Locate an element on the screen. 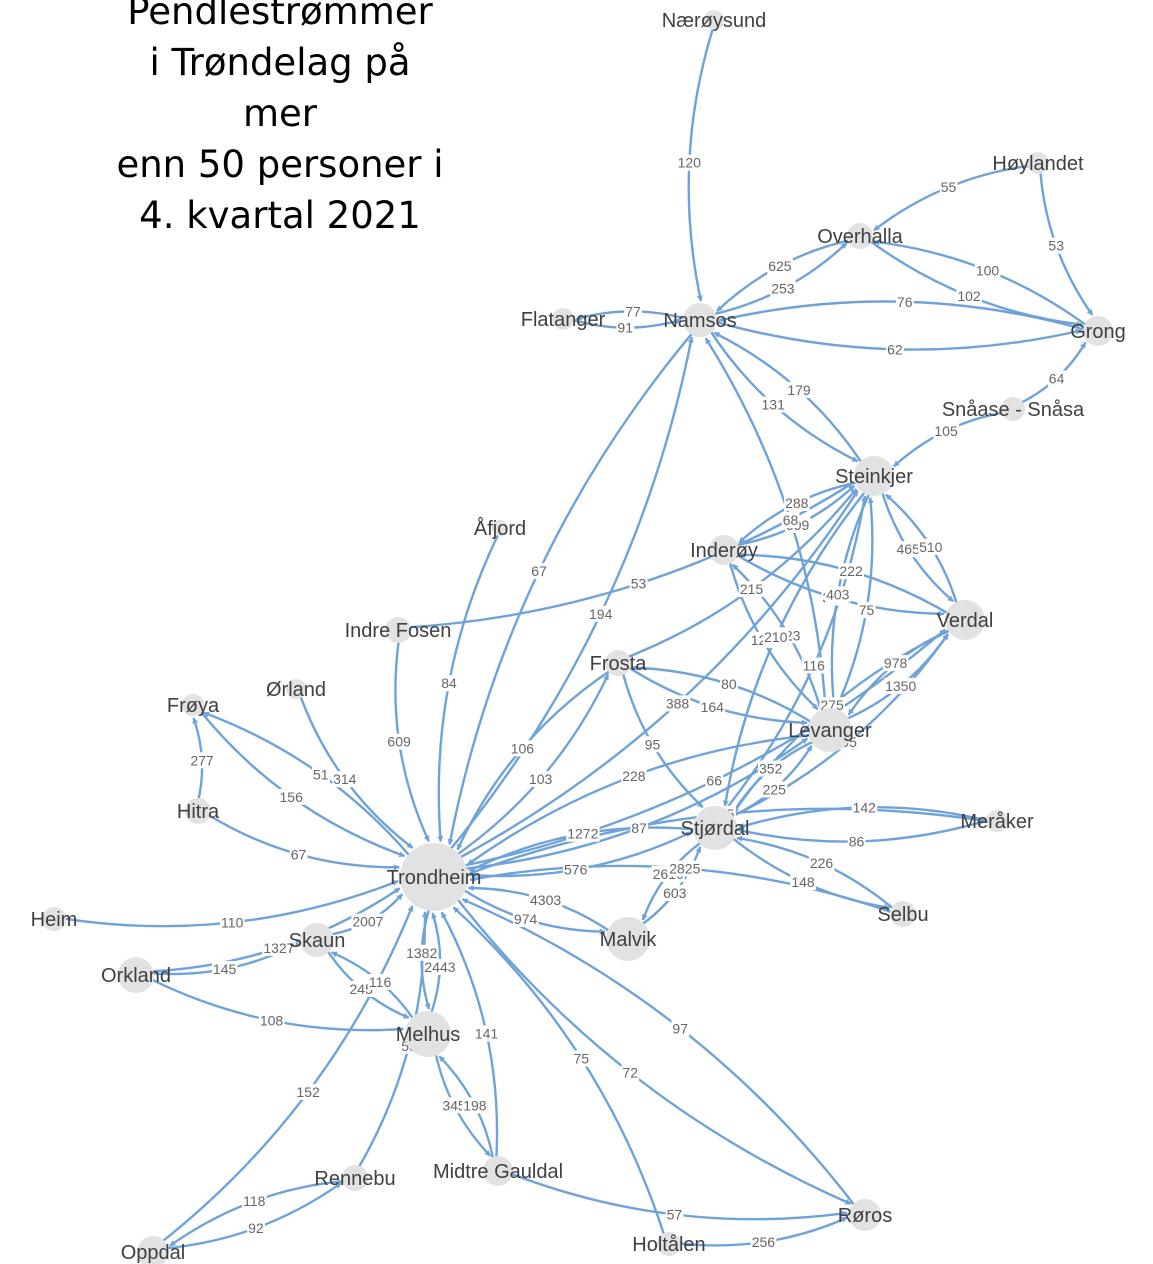 This screenshot has height=1264, width=1153. node-Hitra: Hitra is located at coordinates (198, 811).